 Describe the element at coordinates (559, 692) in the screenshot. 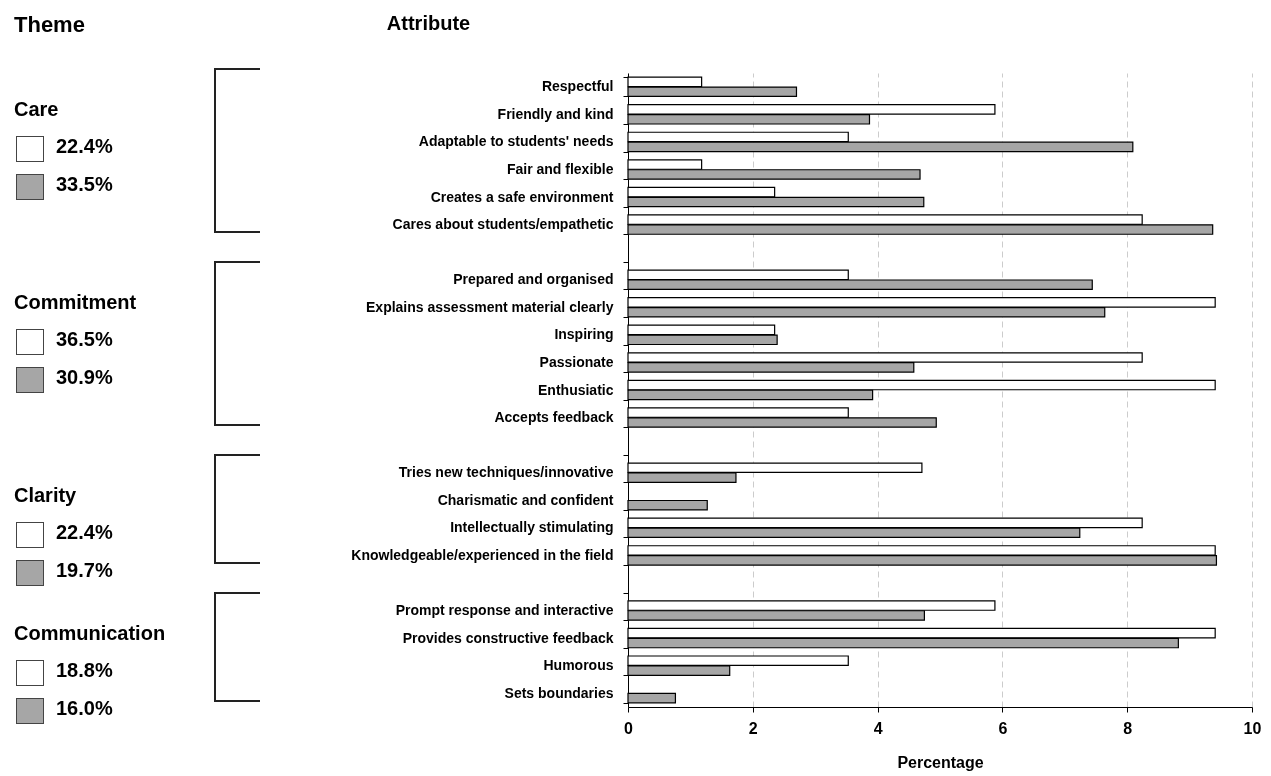

I see `y-tick-label: Sets boundaries` at that location.